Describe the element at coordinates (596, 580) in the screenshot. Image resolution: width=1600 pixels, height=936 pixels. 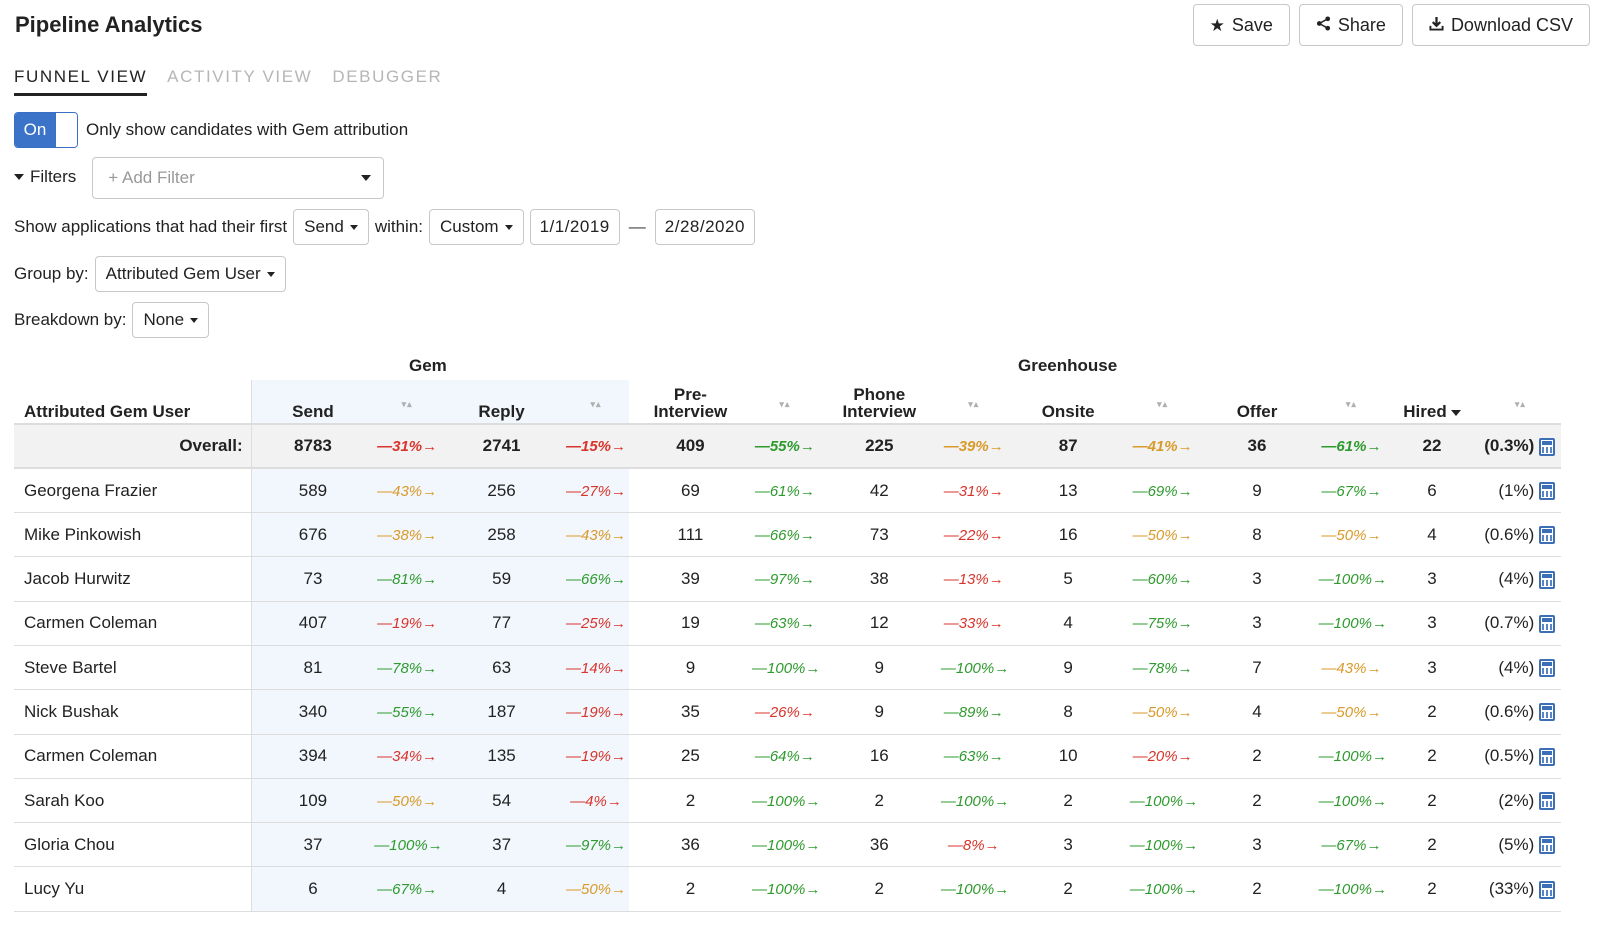
I see `conversion-rate: —66%→` at that location.